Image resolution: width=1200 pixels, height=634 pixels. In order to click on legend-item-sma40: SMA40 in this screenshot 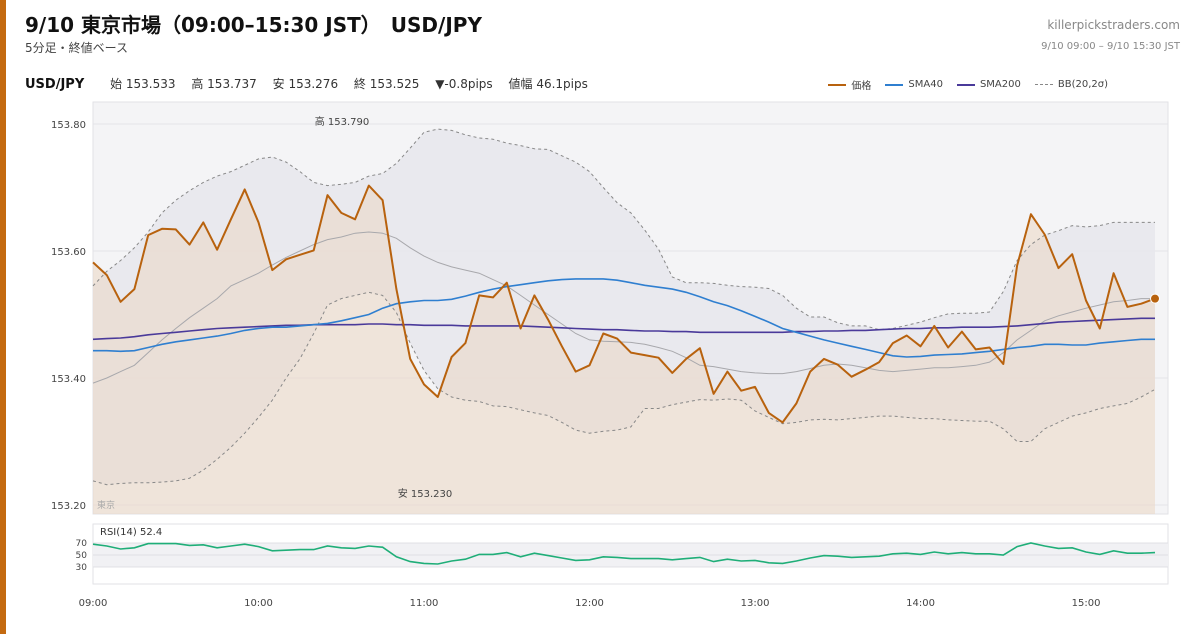, I will do `click(914, 84)`.